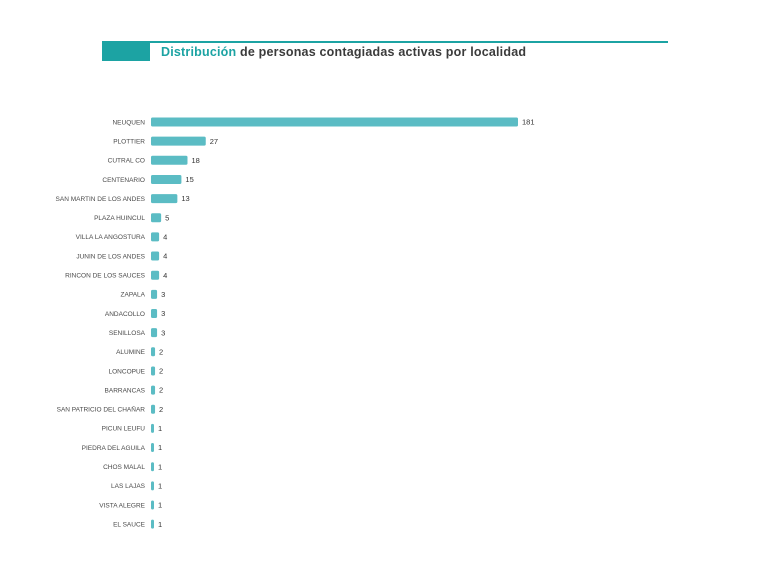  I want to click on category-label: CENTENARIO, so click(123, 180).